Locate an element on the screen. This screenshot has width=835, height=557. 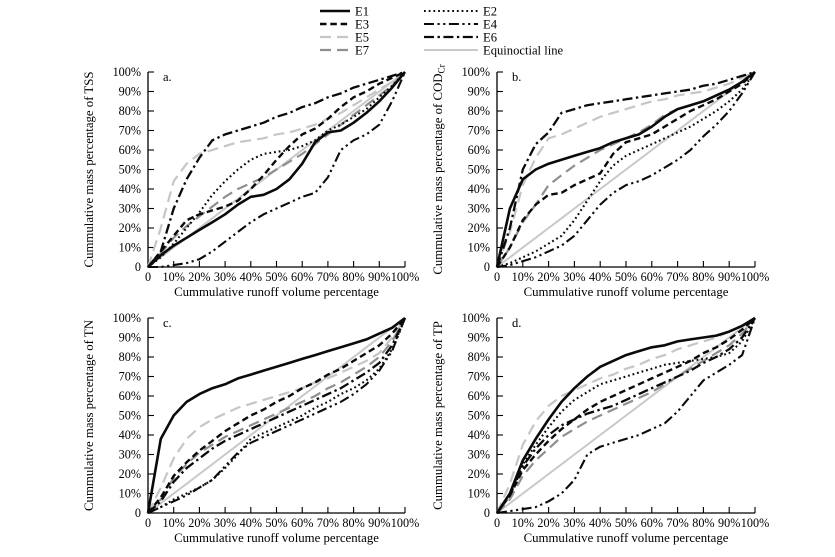
series-E4-b is located at coordinates (626, 170).